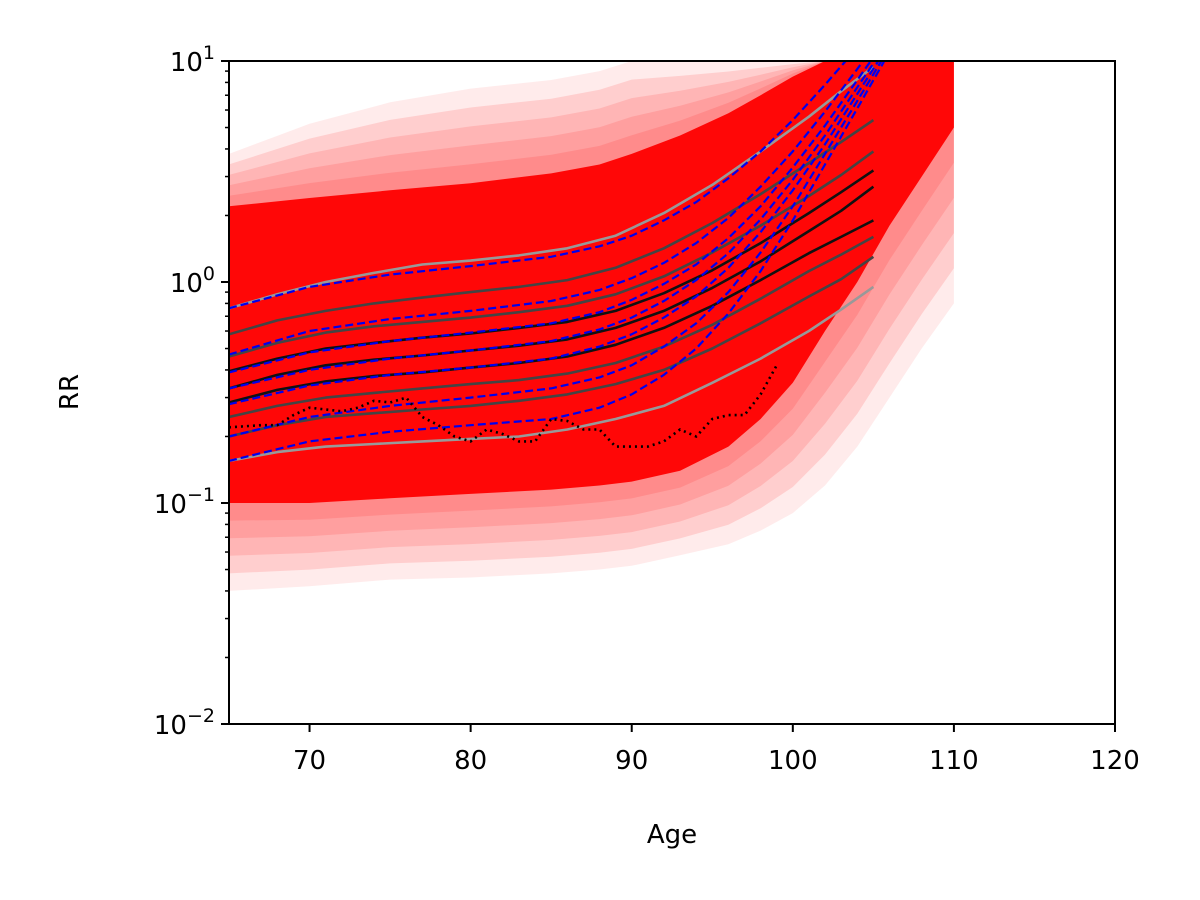 The height and width of the screenshot is (900, 1200). Describe the element at coordinates (672, 835) in the screenshot. I see `x-axis-label: Age` at that location.